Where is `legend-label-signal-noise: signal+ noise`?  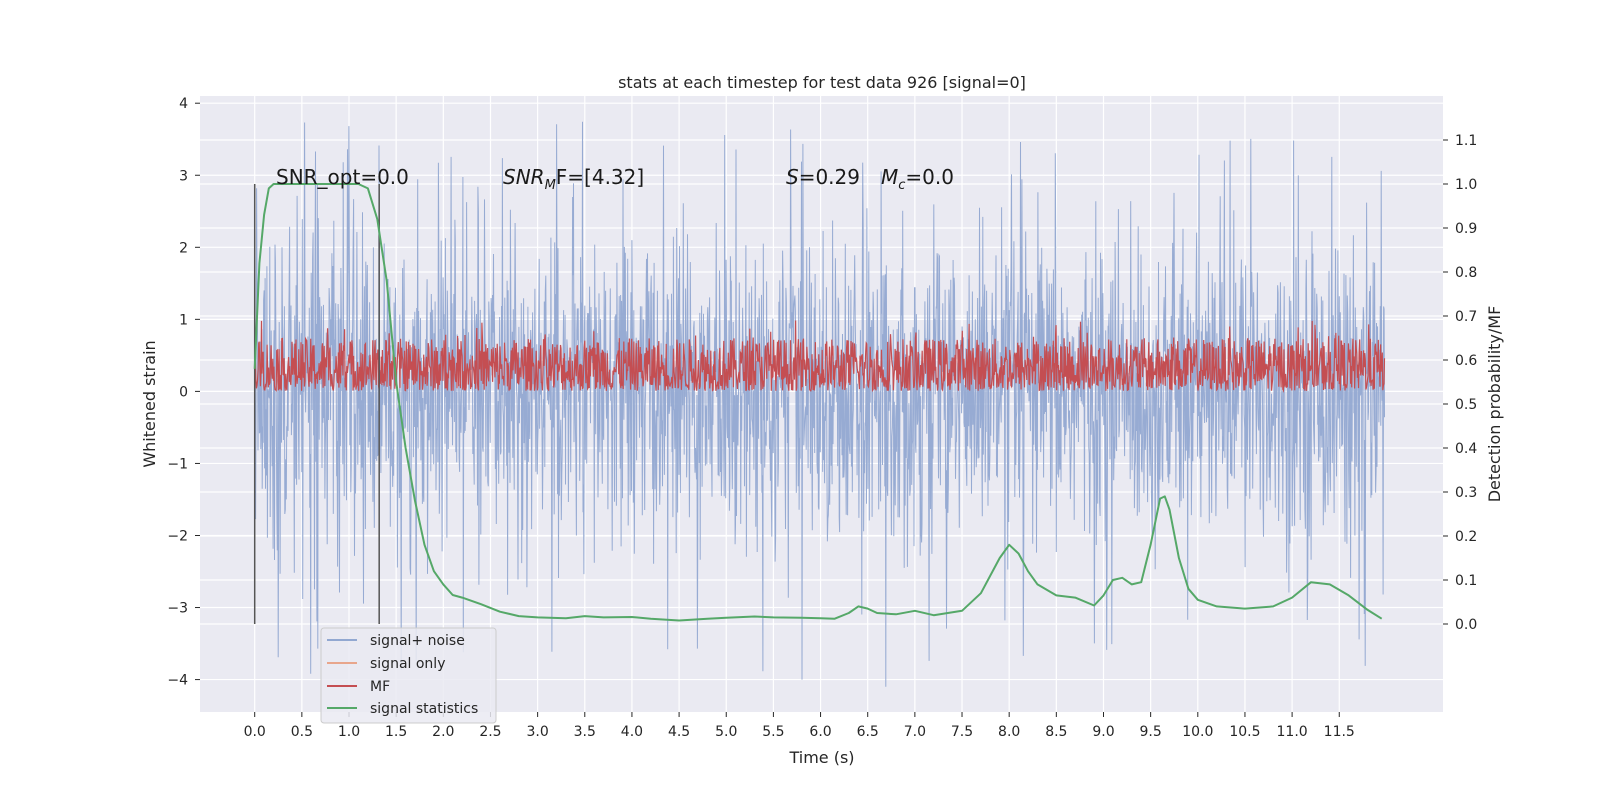
legend-label-signal-noise: signal+ noise is located at coordinates (417, 641).